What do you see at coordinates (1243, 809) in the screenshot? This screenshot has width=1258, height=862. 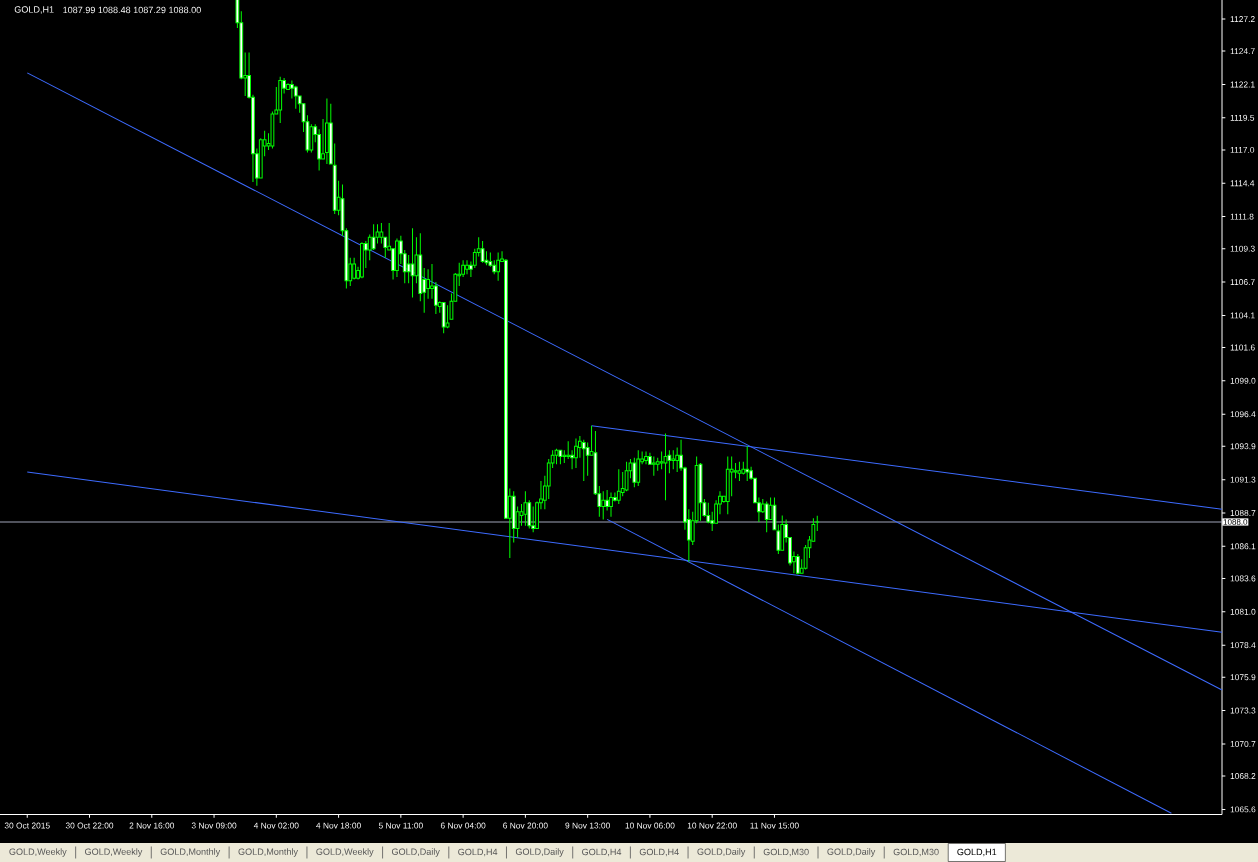 I see `y-tick-label: 1065.6` at bounding box center [1243, 809].